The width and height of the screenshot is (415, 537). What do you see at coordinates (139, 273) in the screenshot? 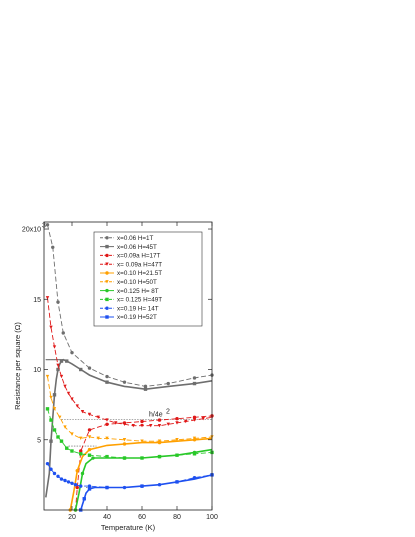
I see `legend-label: x=0.10 H=21.5T` at bounding box center [139, 273].